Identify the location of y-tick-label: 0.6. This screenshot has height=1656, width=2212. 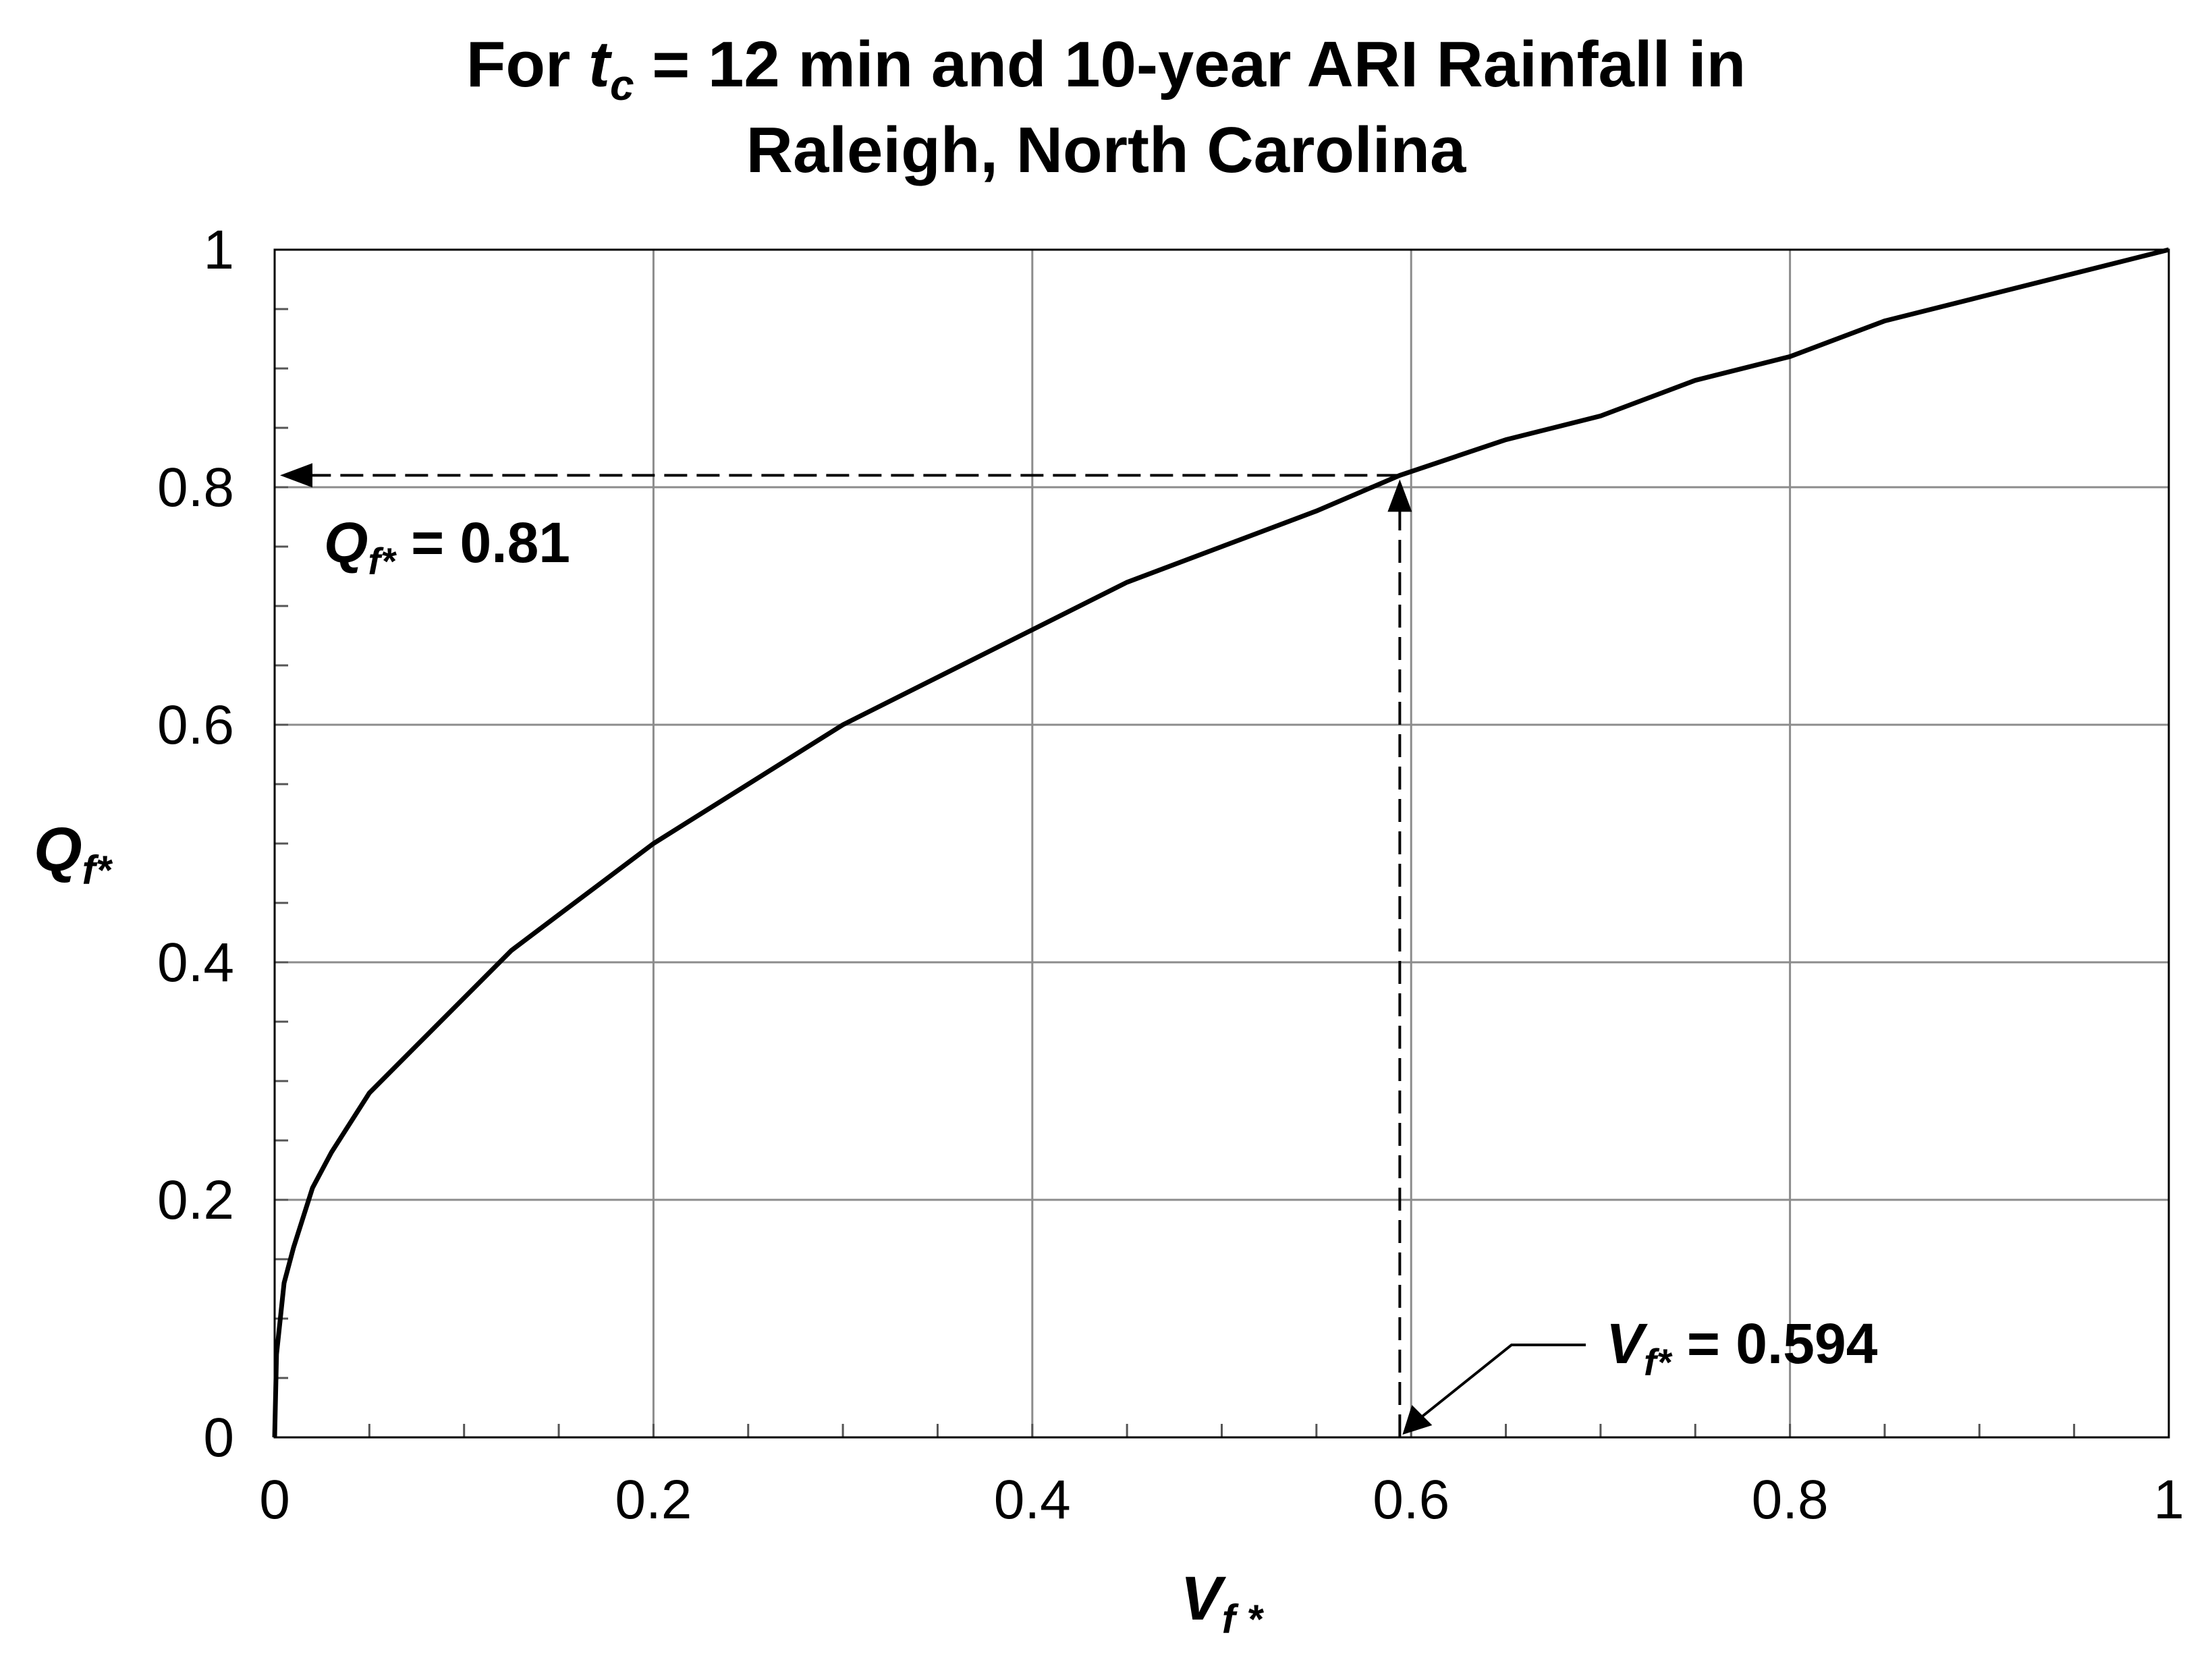
(195, 725).